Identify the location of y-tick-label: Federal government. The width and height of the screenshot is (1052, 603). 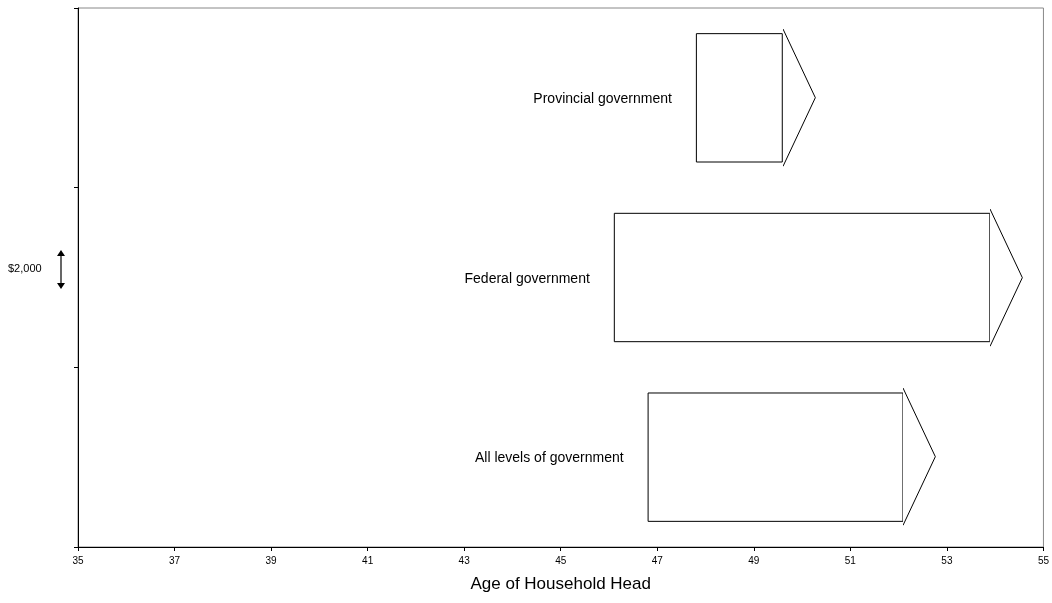
(527, 277).